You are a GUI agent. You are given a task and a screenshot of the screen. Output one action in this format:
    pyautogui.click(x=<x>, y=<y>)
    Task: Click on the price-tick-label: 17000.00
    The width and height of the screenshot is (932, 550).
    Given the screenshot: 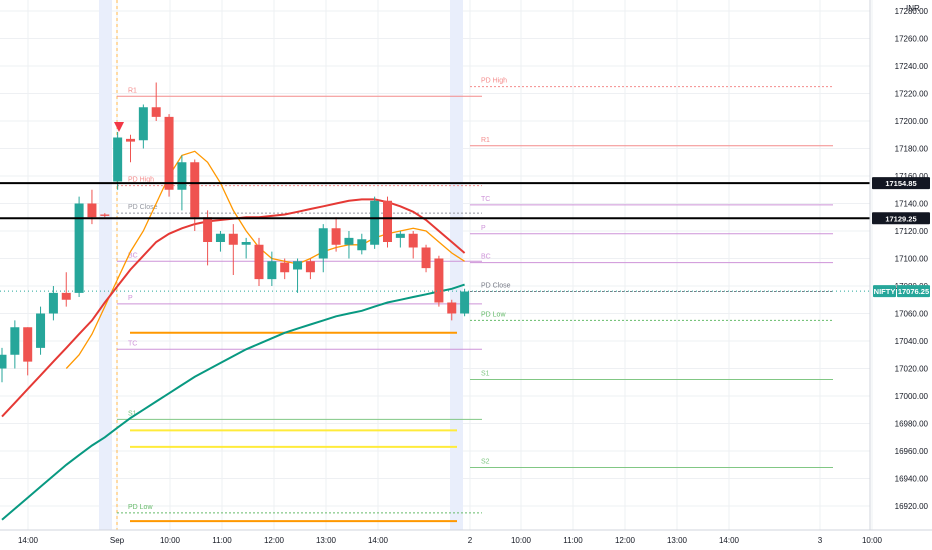 What is the action you would take?
    pyautogui.click(x=912, y=396)
    